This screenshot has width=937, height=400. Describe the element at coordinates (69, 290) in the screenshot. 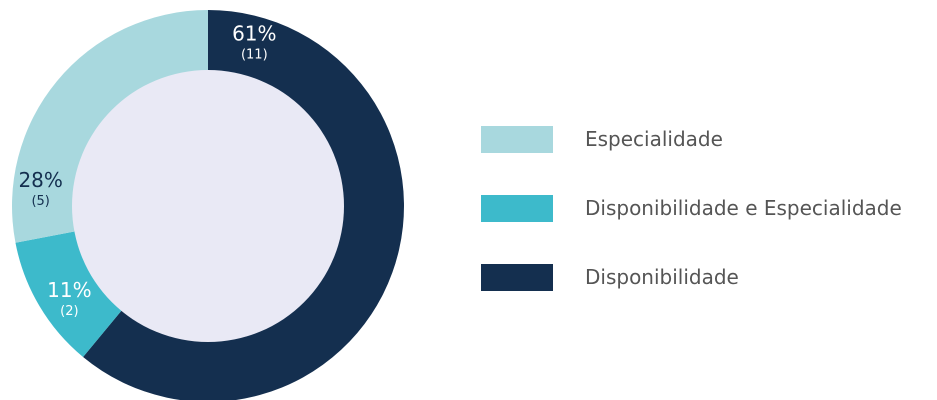

I see `slice-percent-label-disponibilidade-e-especialidade: 11%` at that location.